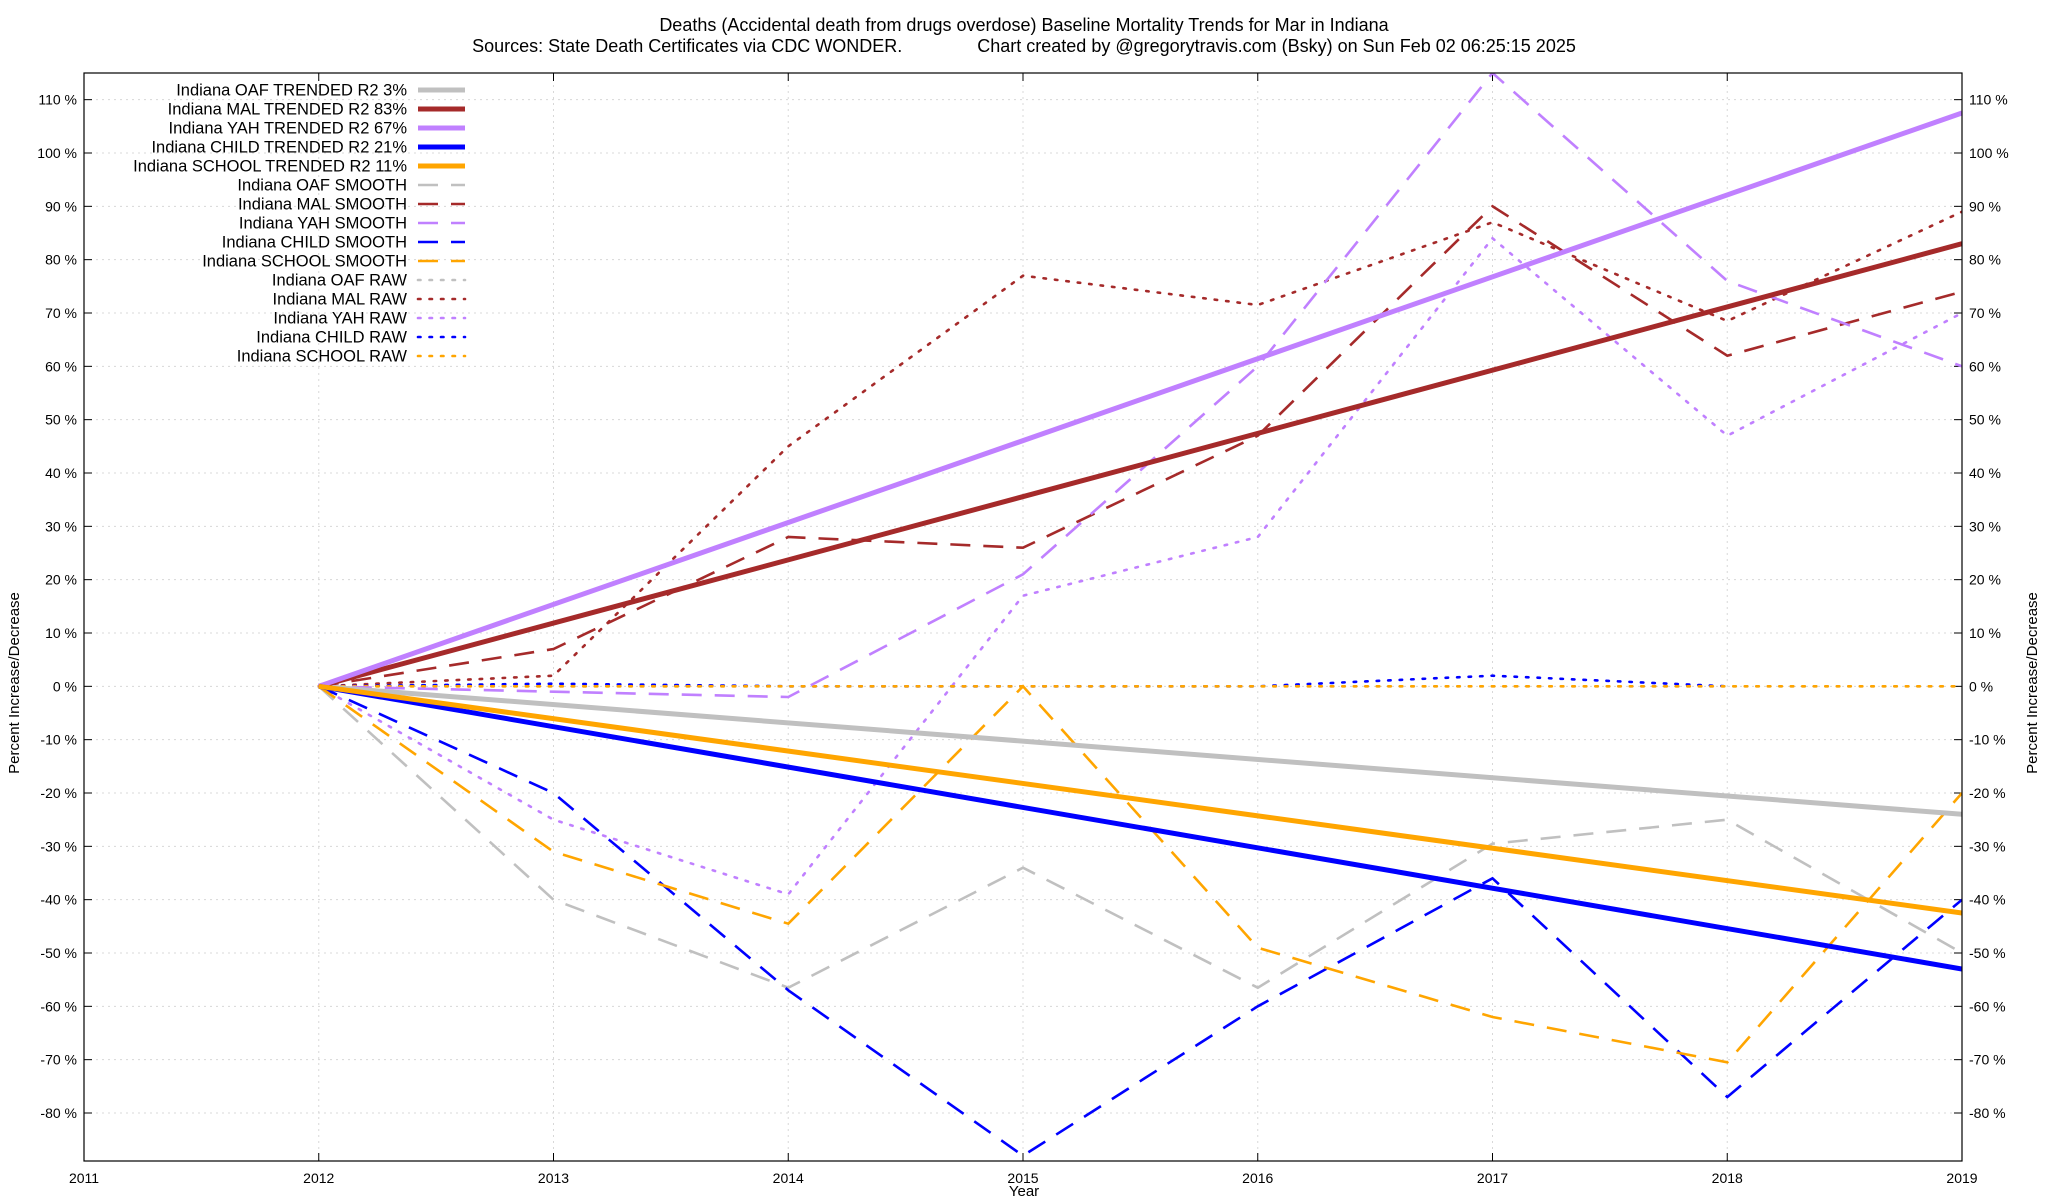 The width and height of the screenshot is (2048, 1200). I want to click on x-tick-label: 2016, so click(1257, 1178).